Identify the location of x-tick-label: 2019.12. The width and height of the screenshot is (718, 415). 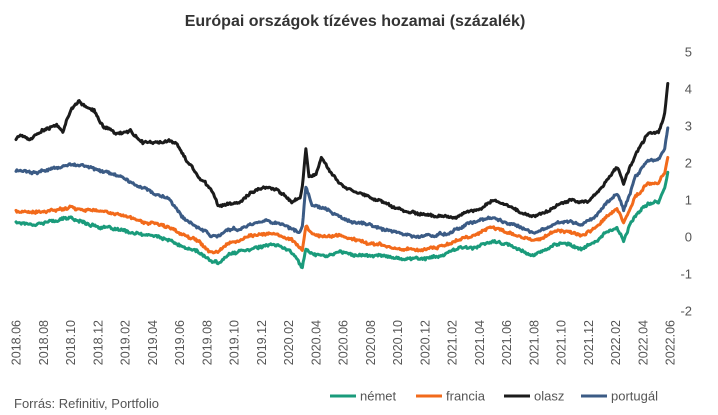
(262, 342).